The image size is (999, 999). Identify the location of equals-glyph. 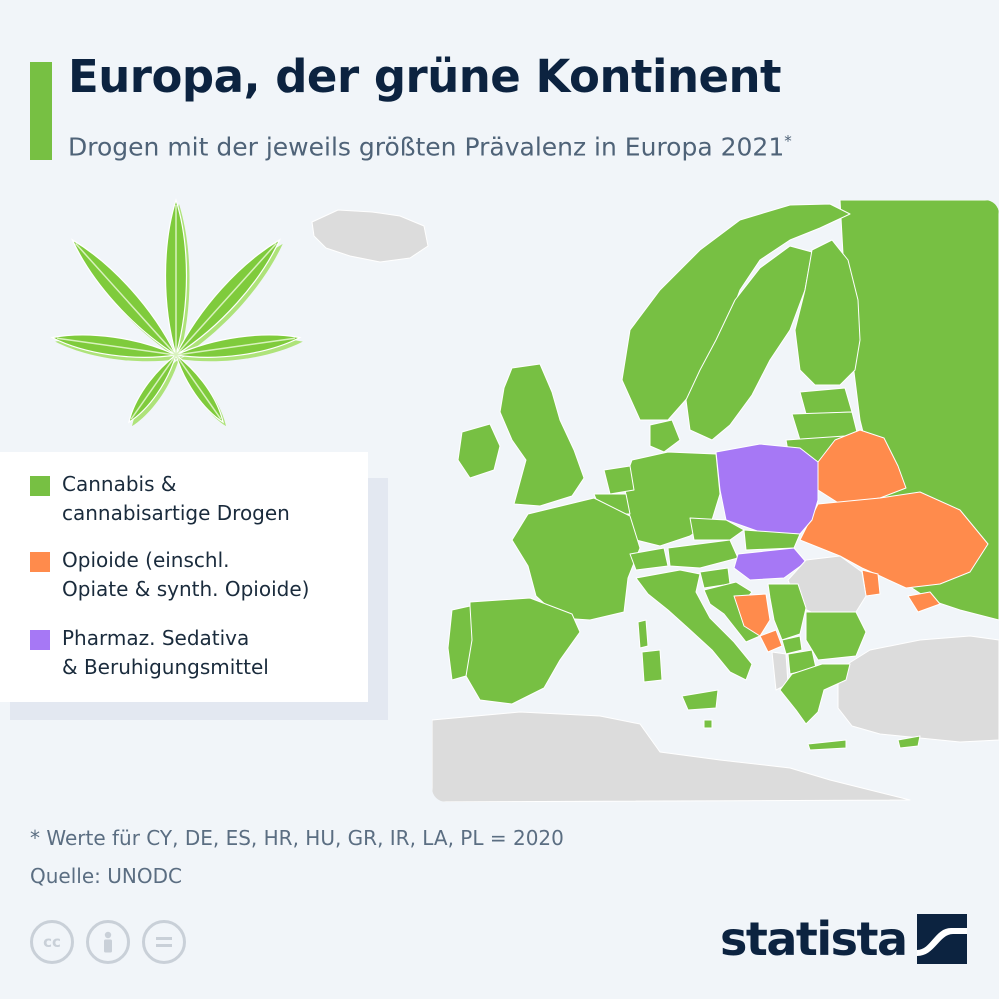
(164, 942).